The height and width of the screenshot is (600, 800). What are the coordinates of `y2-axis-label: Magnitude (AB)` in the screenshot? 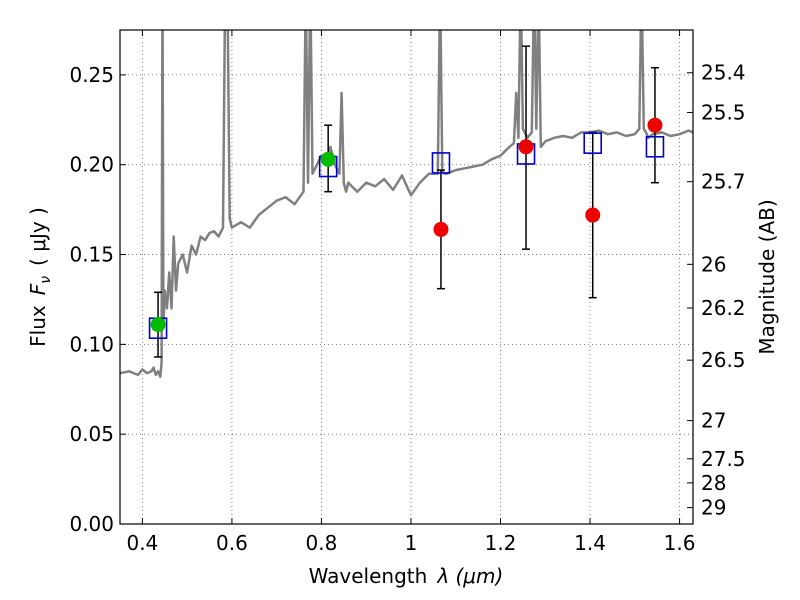 It's located at (767, 276).